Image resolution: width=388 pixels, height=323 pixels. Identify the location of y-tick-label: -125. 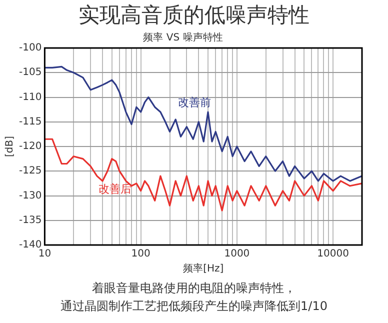
(30, 171).